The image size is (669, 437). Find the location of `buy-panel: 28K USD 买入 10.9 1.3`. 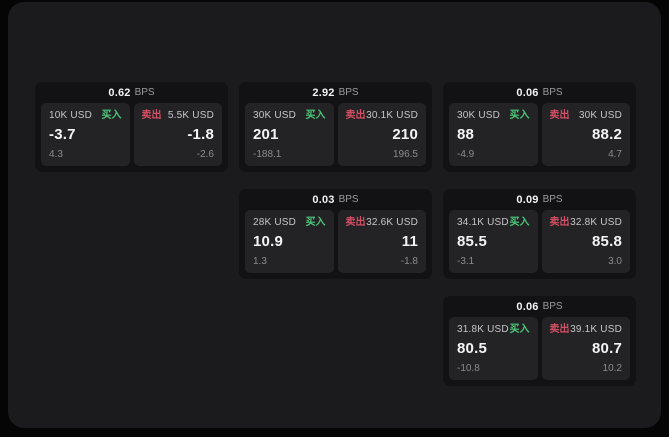

buy-panel: 28K USD 买入 10.9 1.3 is located at coordinates (289, 241).